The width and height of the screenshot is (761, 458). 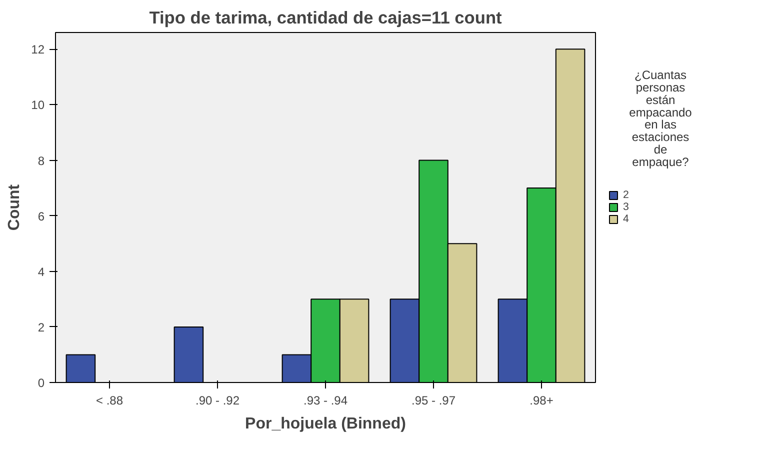 I want to click on y-tick-label: 6, so click(x=41, y=216).